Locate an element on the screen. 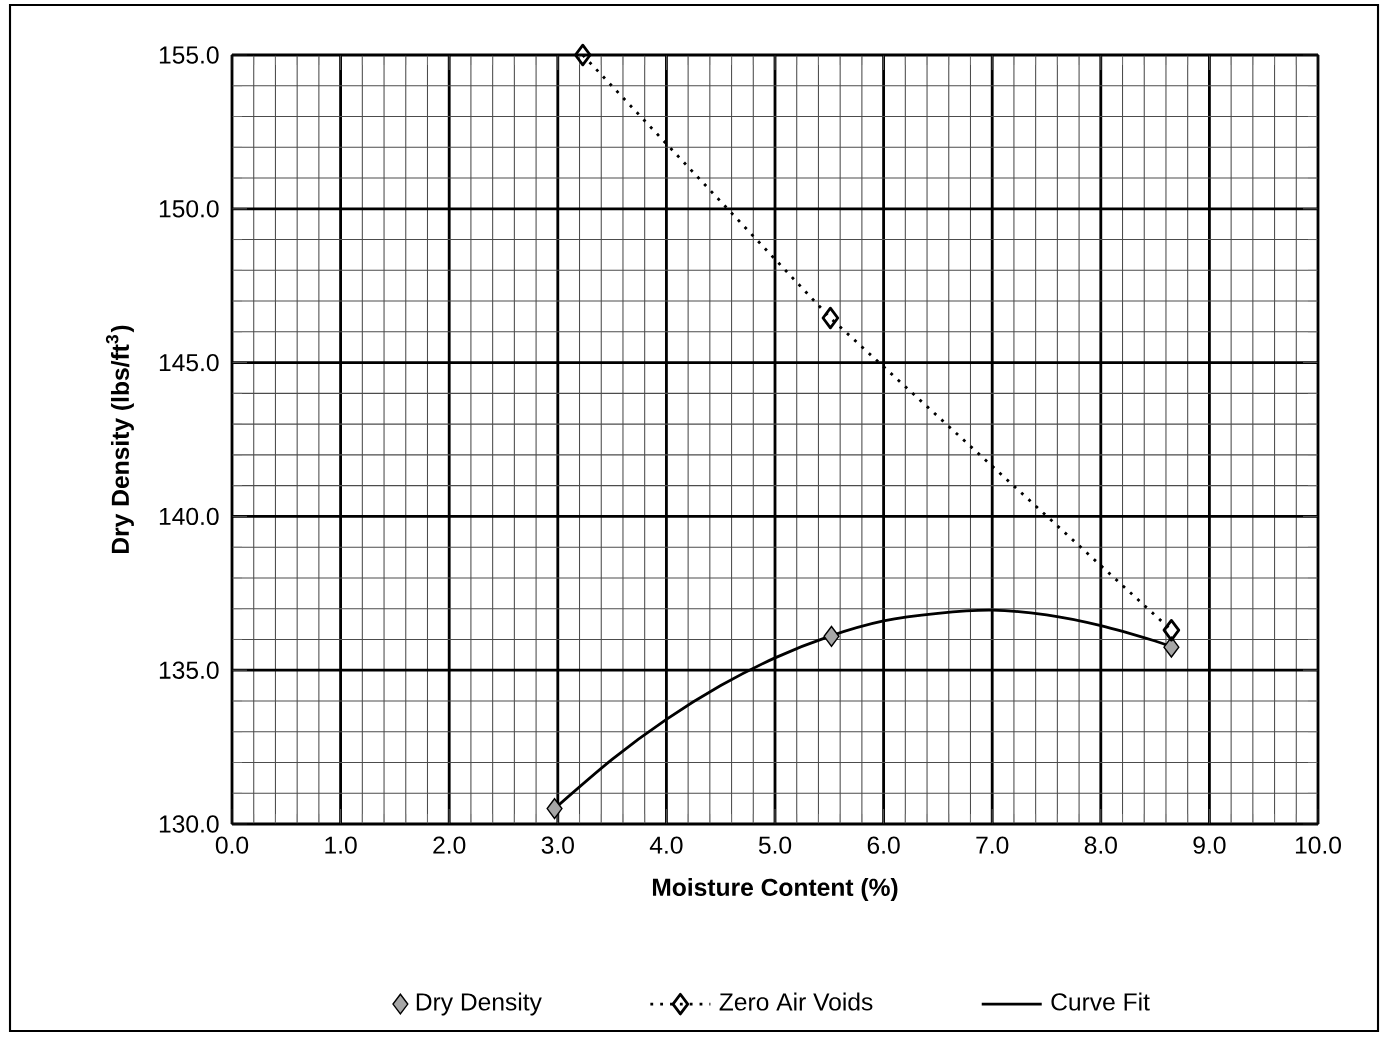  y-tick-label: 155.0 is located at coordinates (189, 55).